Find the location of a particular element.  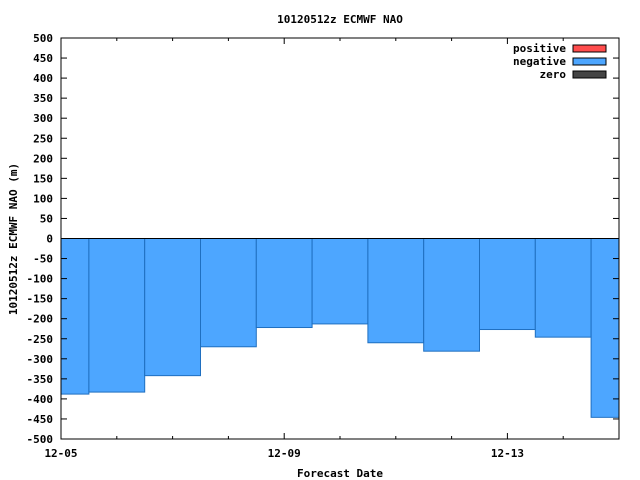

y-tick-label: -350 is located at coordinates (40, 379).